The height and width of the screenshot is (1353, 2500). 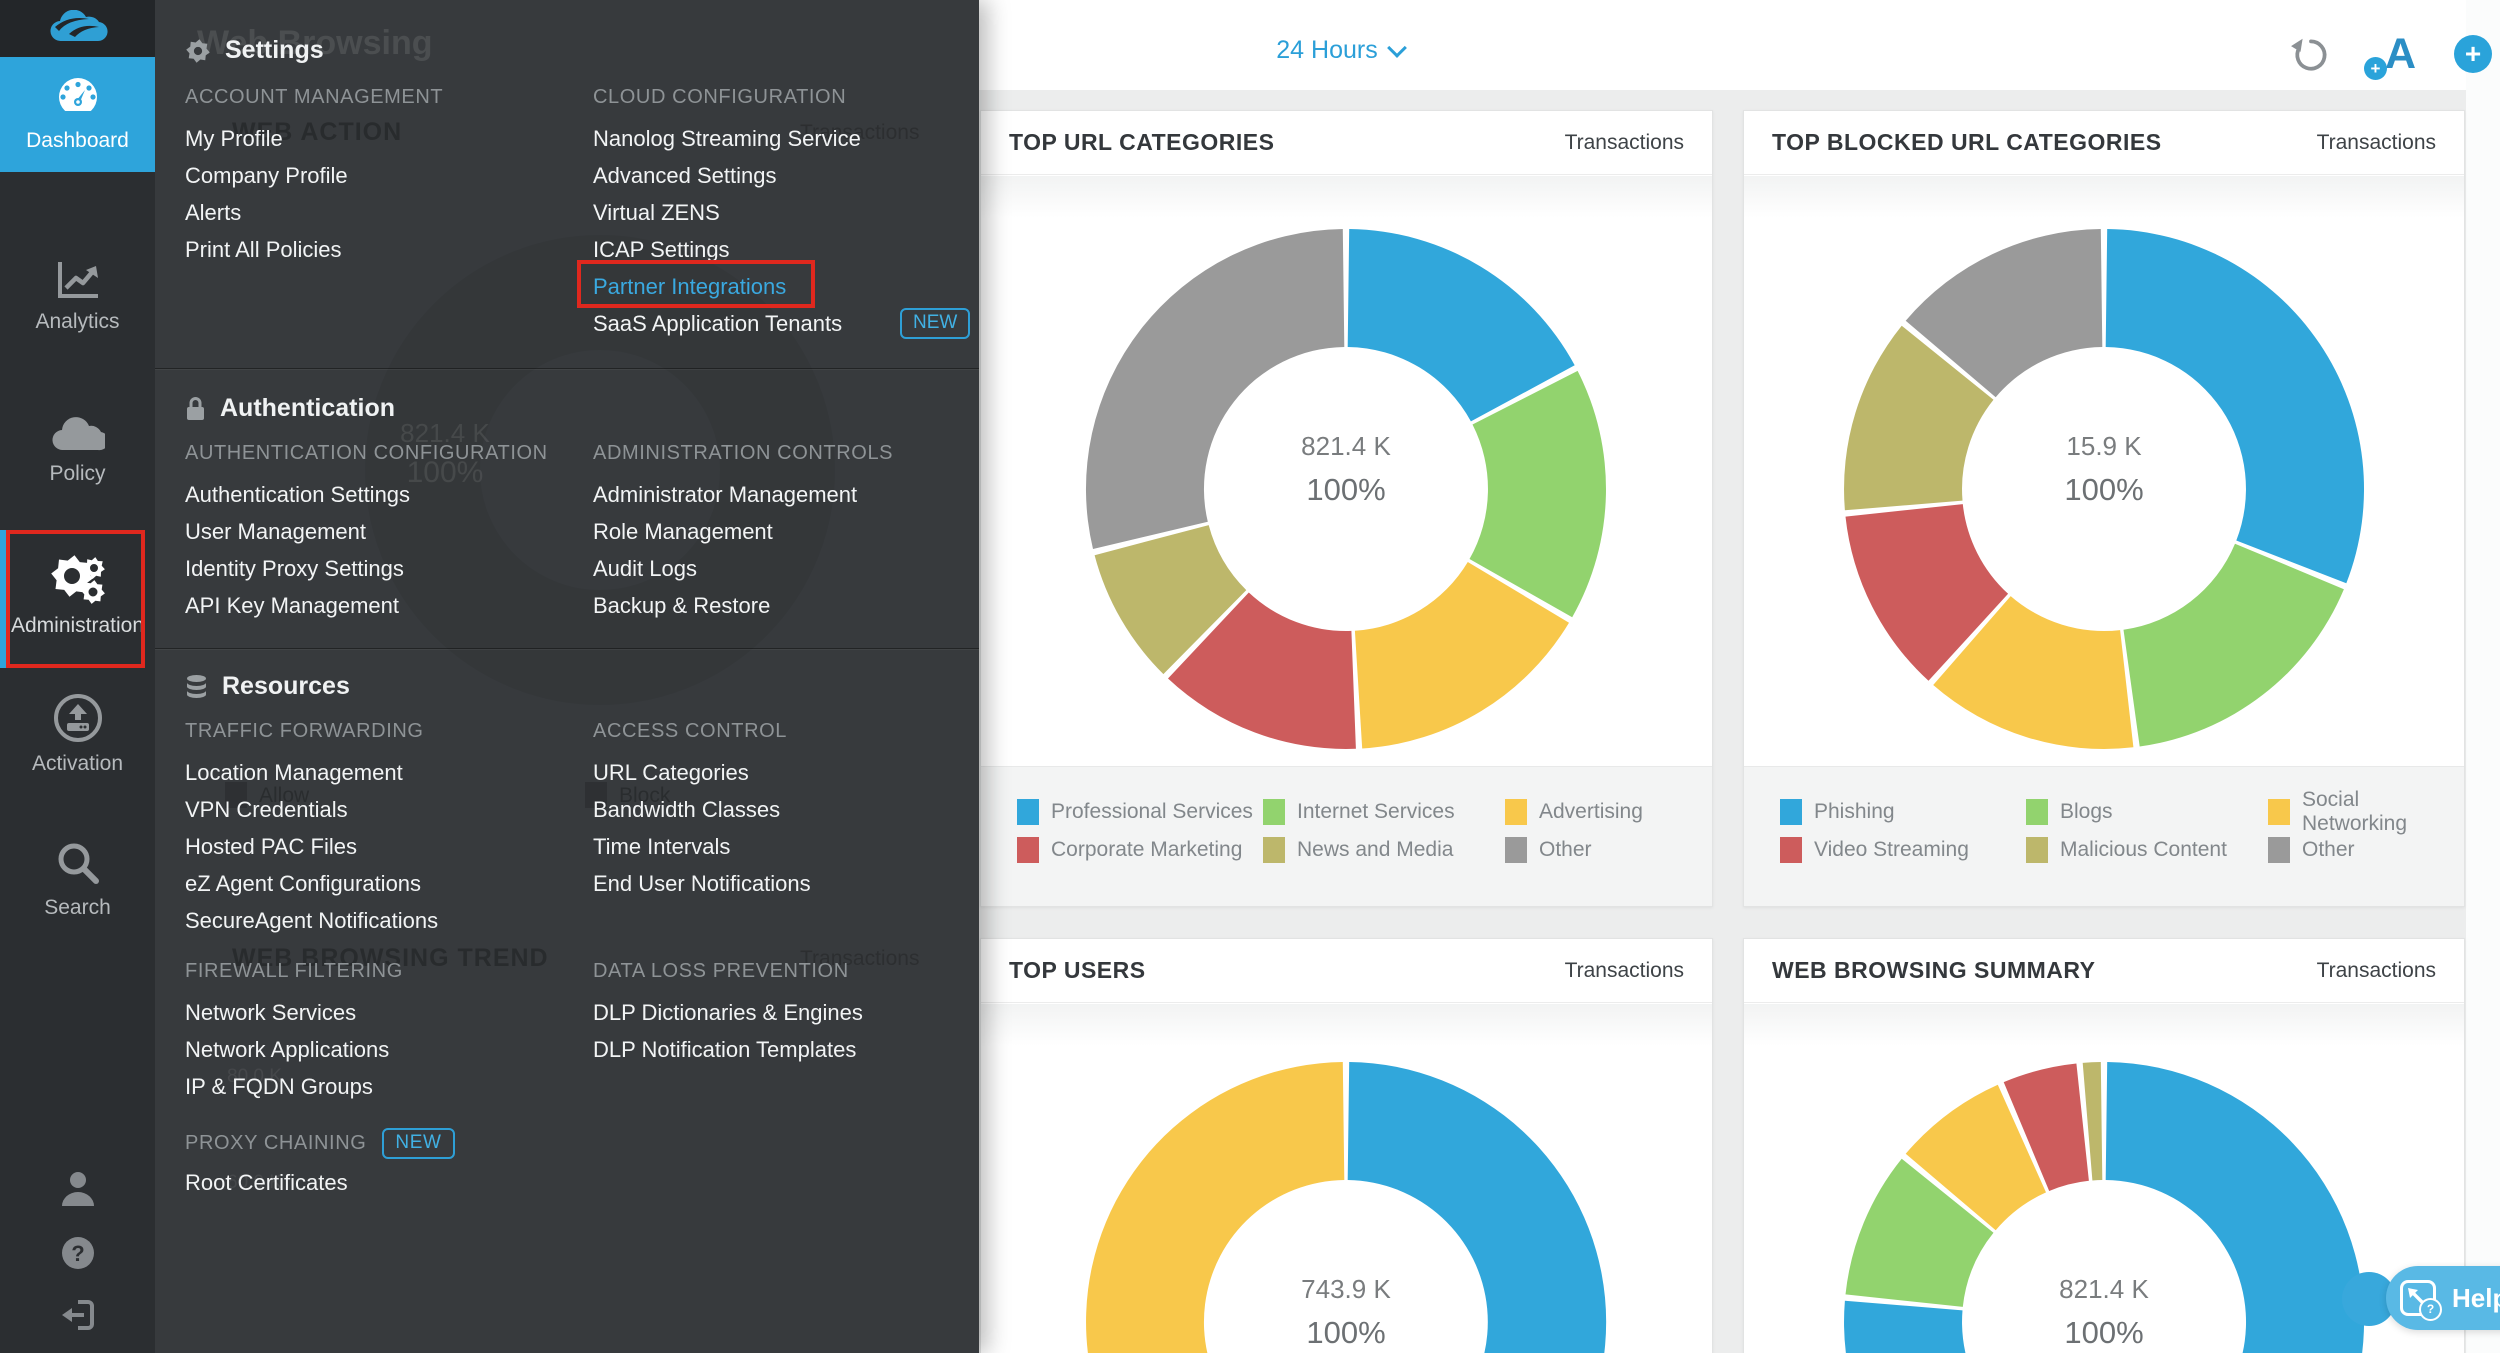 I want to click on menu-item-vpn-credentials: VPN Credentials, so click(x=266, y=809).